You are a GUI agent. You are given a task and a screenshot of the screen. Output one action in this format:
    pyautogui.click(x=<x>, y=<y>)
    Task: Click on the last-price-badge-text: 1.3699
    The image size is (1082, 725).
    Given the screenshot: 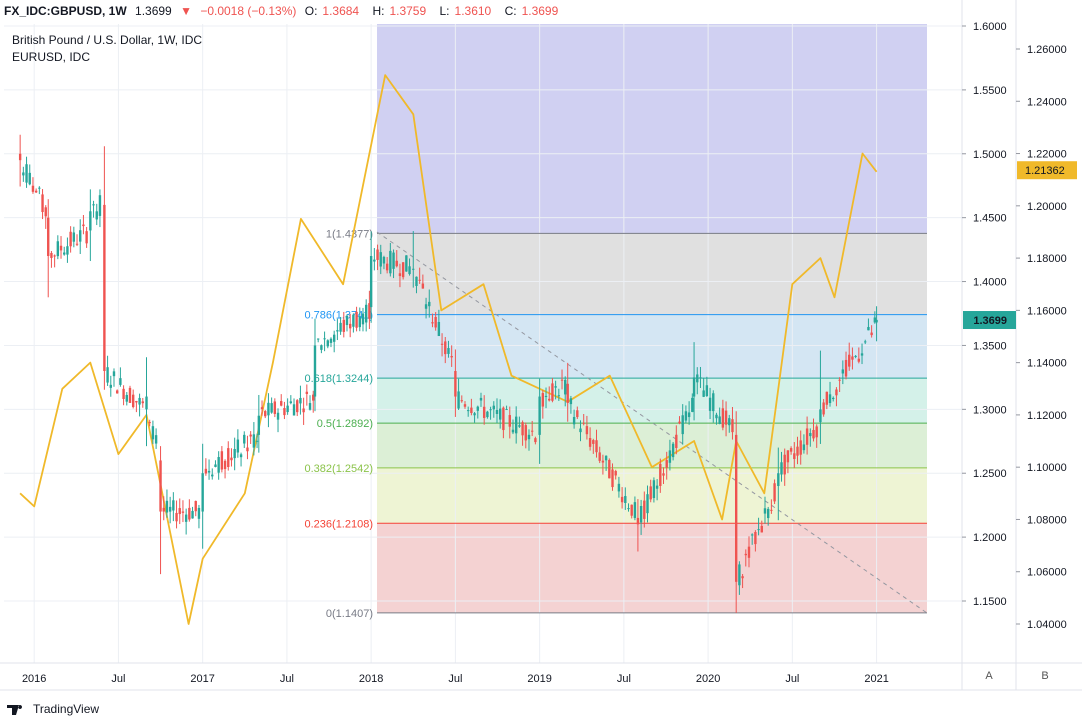 What is the action you would take?
    pyautogui.click(x=990, y=321)
    